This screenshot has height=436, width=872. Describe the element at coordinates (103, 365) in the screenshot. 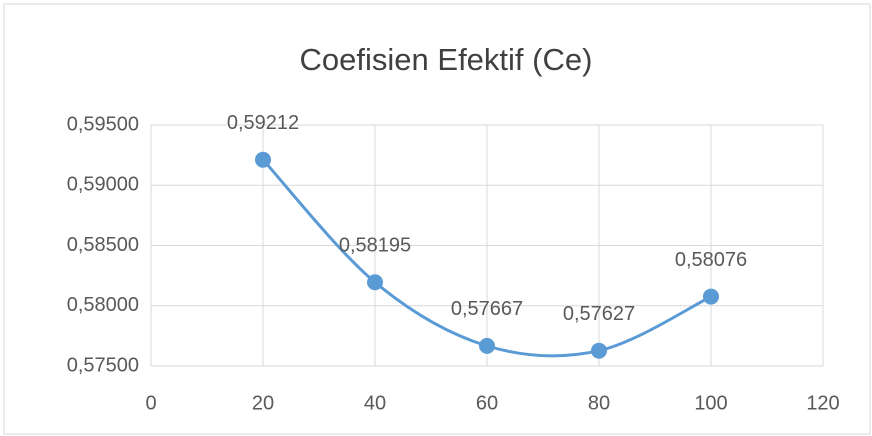

I see `y-tick-label: 0,57500` at that location.